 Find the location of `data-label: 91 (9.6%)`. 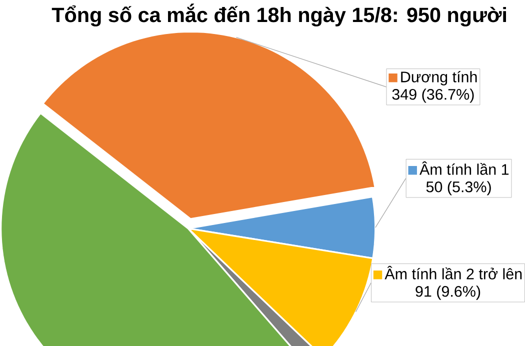

data-label: 91 (9.6%) is located at coordinates (448, 293).